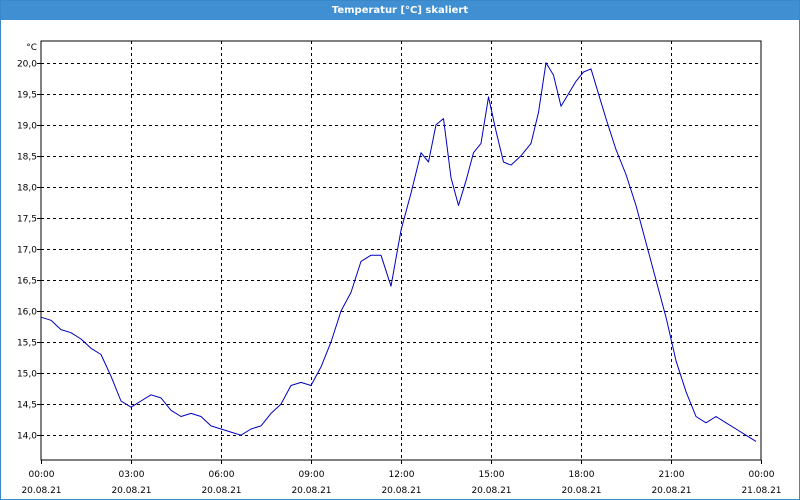  What do you see at coordinates (31, 48) in the screenshot?
I see `y-axis-label: °C` at bounding box center [31, 48].